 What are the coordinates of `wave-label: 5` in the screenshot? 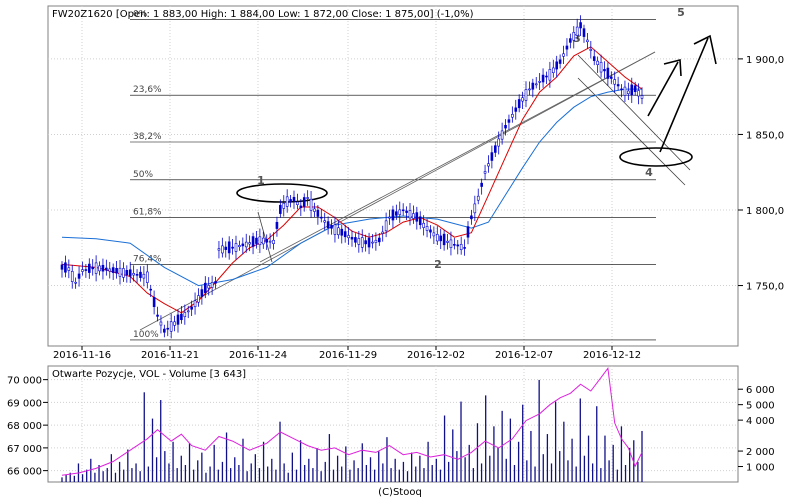 It's located at (681, 12).